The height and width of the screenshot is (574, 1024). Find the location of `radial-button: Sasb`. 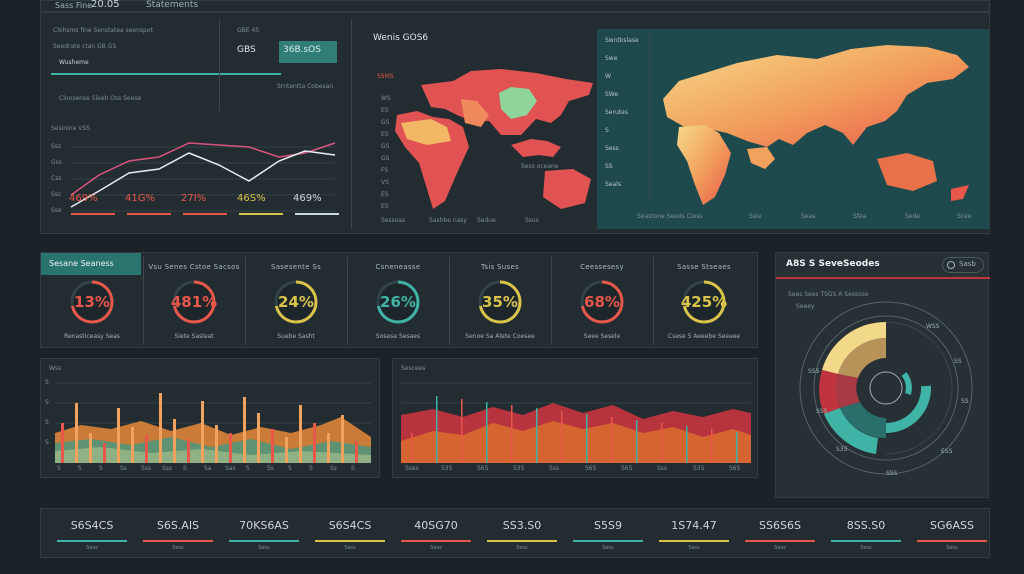

radial-button: Sasb is located at coordinates (963, 265).